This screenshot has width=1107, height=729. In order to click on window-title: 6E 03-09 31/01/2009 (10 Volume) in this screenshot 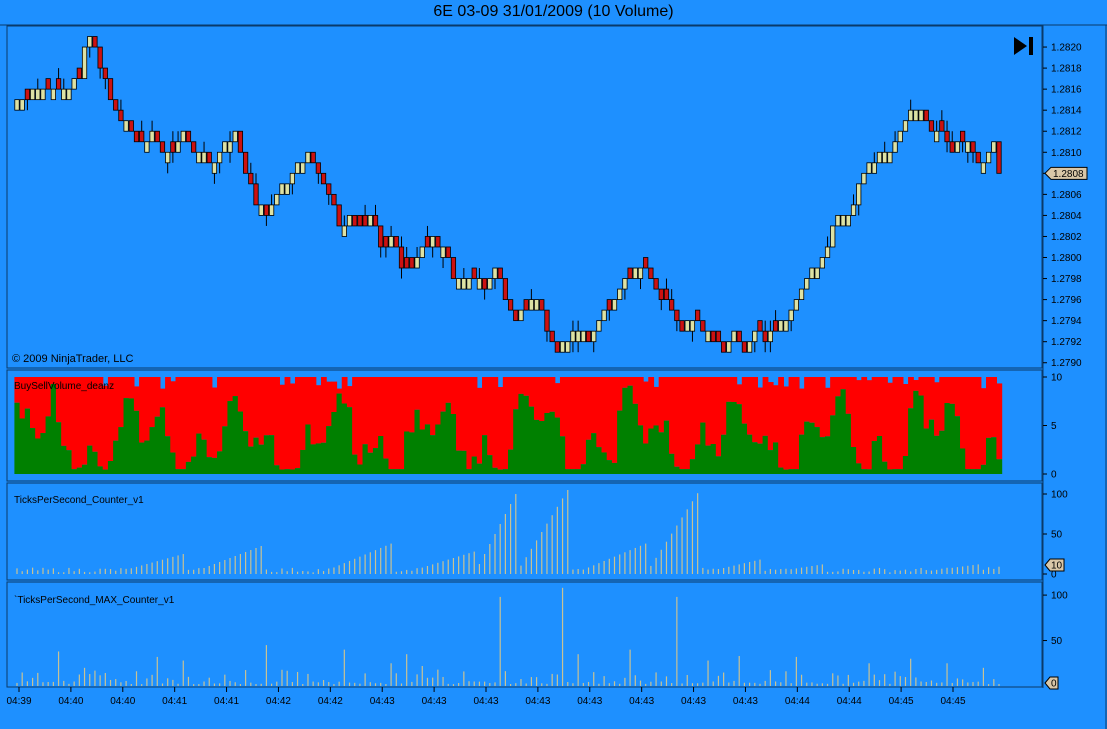, I will do `click(553, 11)`.